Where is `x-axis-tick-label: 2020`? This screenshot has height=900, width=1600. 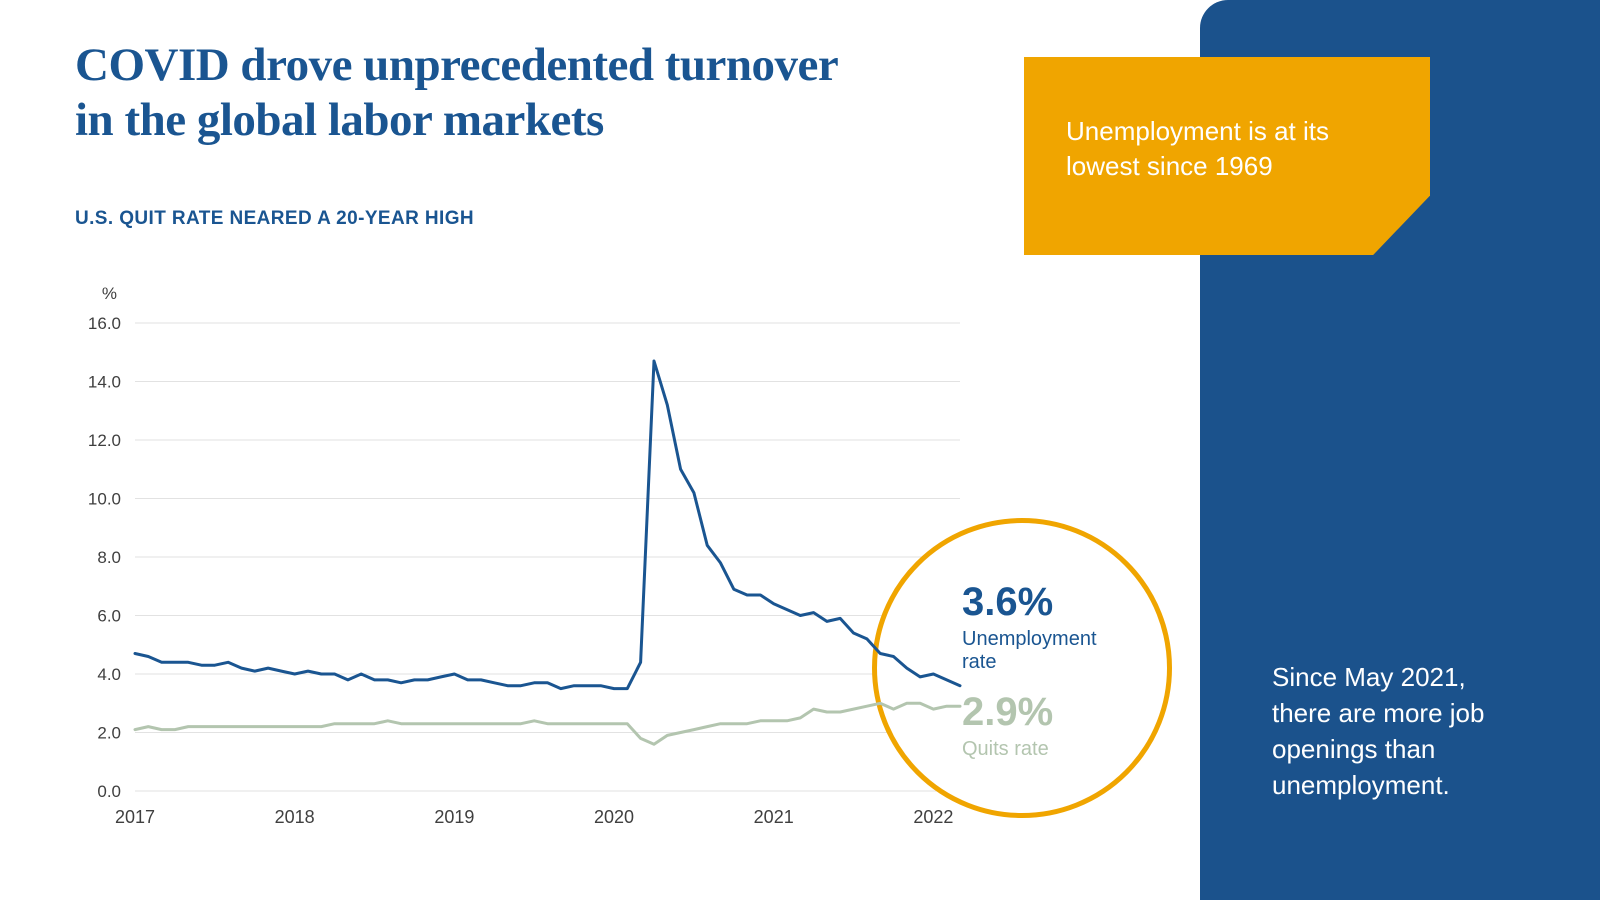 x-axis-tick-label: 2020 is located at coordinates (614, 817).